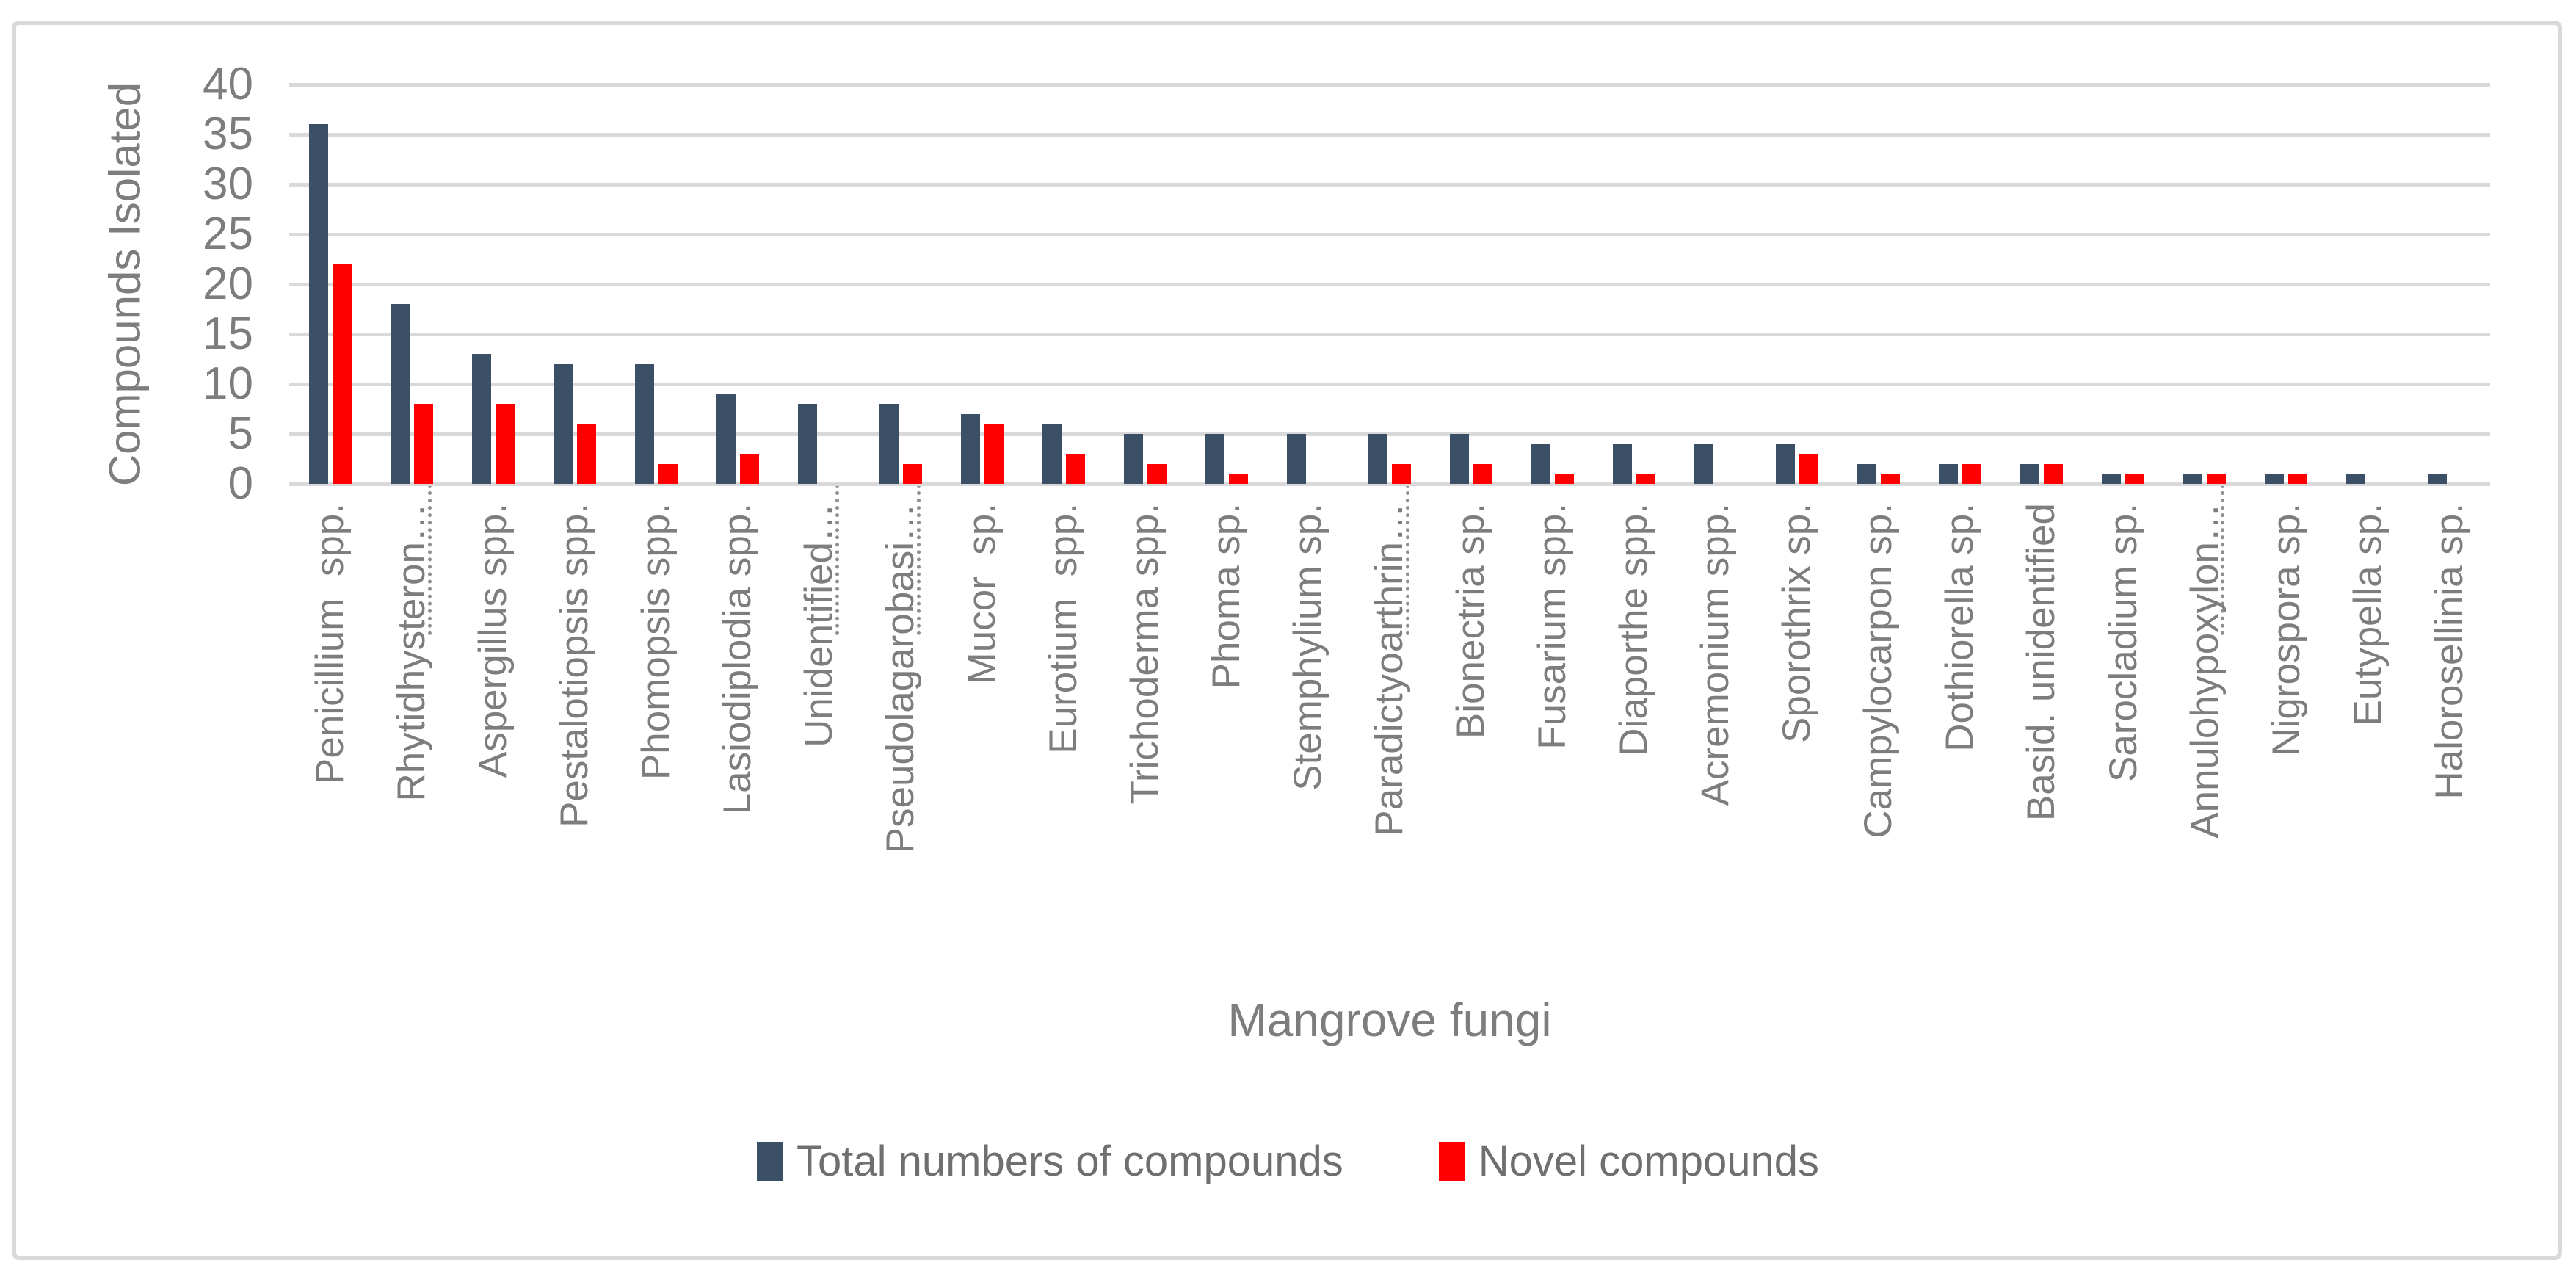 The width and height of the screenshot is (2576, 1274). I want to click on category-label: Mucor sp., so click(982, 594).